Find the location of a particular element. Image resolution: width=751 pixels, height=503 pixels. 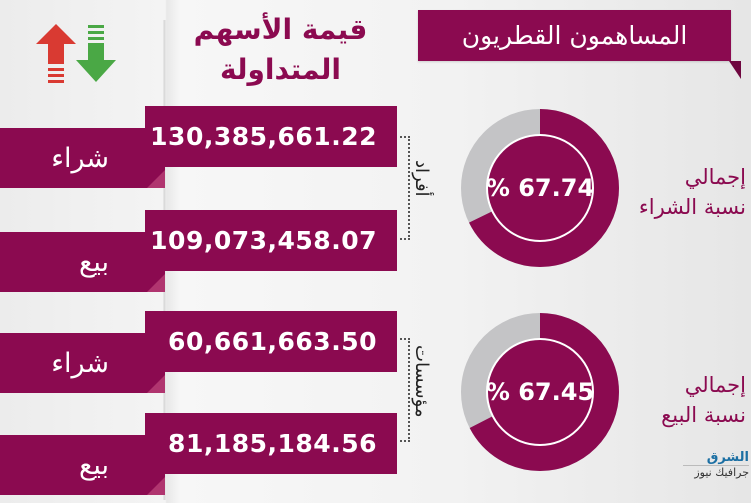

sell-ratio-caption: إجمالي نسبة البيع is located at coordinates (683, 400).